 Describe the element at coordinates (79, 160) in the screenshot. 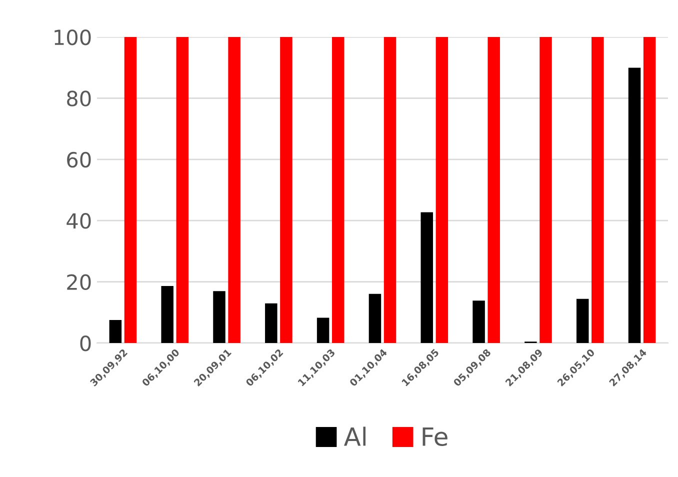

I see `y-tick-label: 60` at that location.